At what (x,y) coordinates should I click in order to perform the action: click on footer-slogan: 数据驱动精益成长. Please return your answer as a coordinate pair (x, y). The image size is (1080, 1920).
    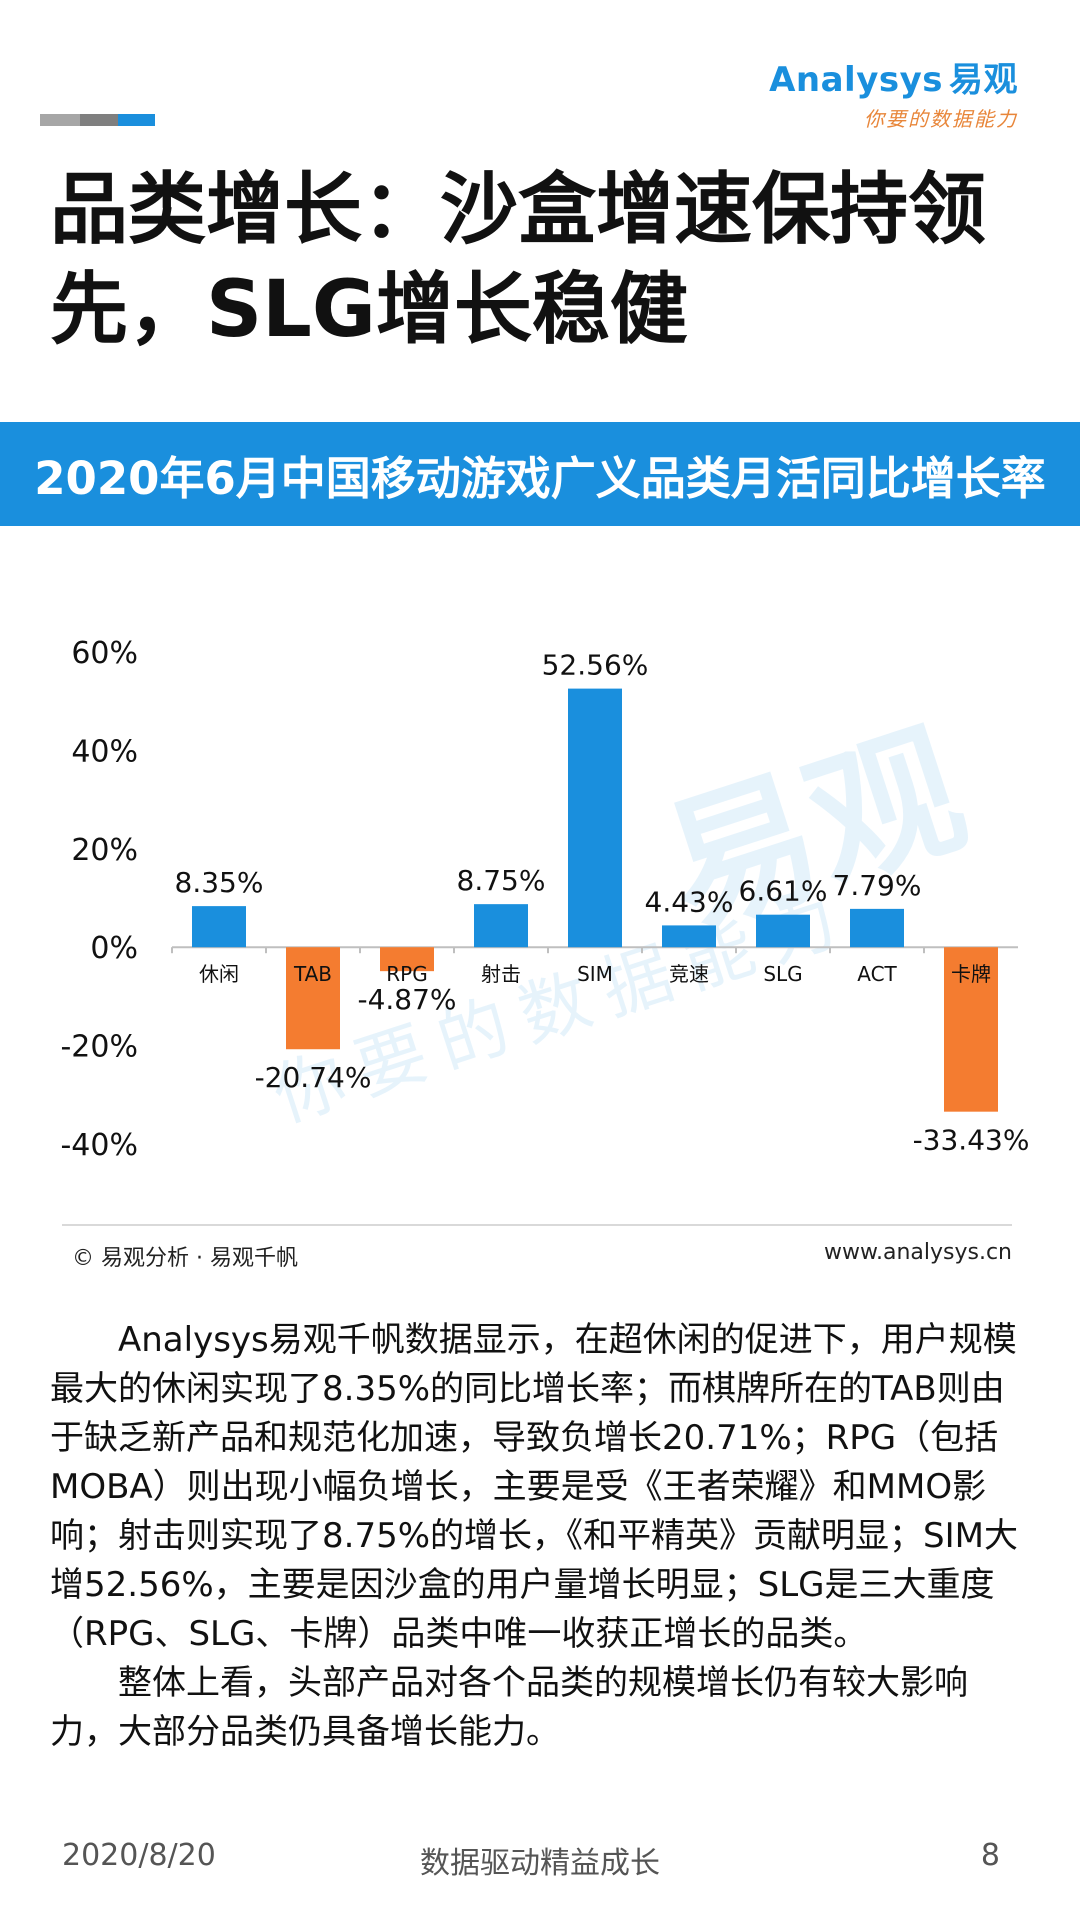
    Looking at the image, I should click on (540, 1863).